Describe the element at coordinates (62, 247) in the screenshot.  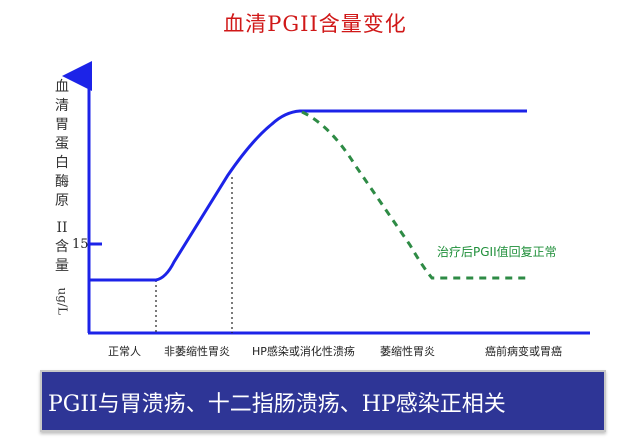
I see `y-label-char: 含` at that location.